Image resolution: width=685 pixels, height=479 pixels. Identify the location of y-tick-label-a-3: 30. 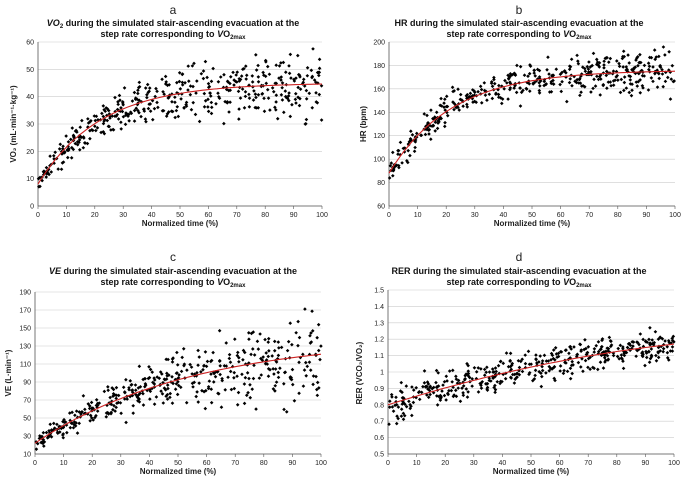
(30, 125).